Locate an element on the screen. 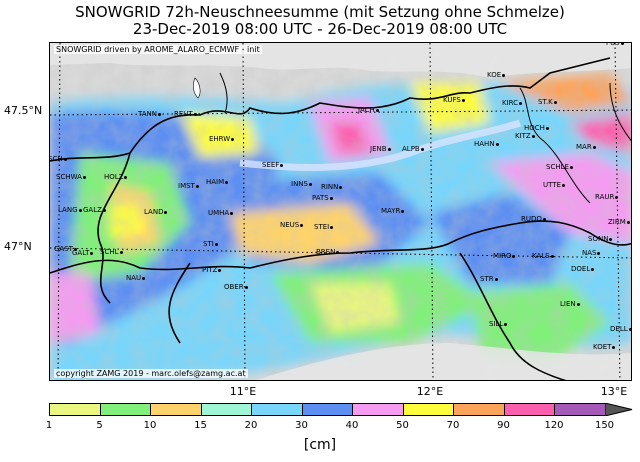 The width and height of the screenshot is (640, 462). colorbar-tick-label: 1 is located at coordinates (49, 425).